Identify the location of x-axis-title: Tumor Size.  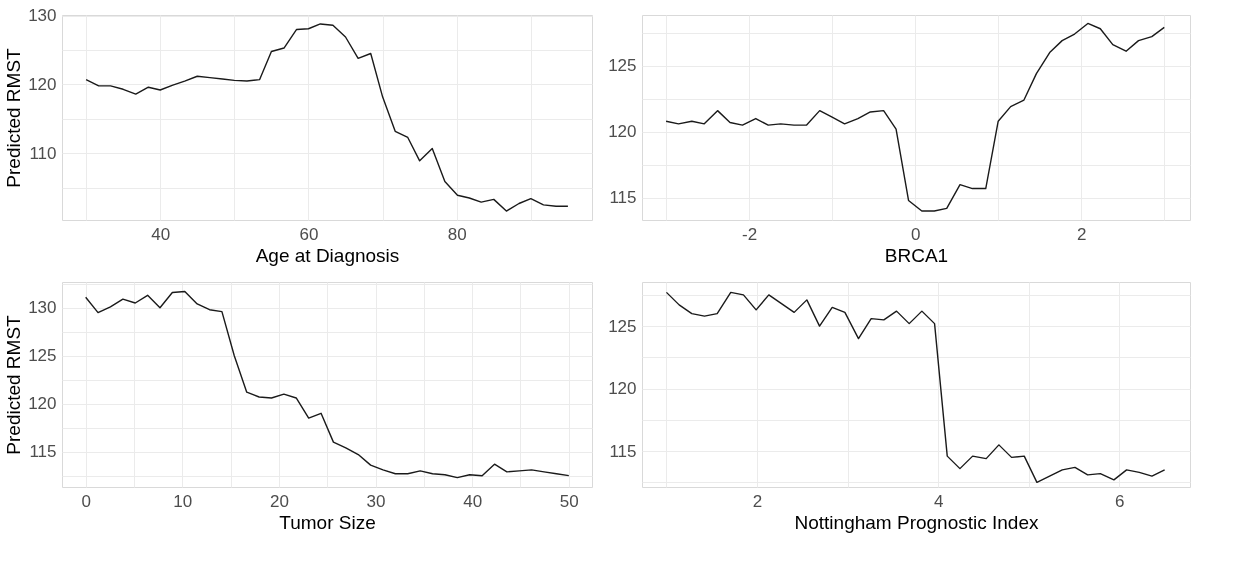
(327, 522).